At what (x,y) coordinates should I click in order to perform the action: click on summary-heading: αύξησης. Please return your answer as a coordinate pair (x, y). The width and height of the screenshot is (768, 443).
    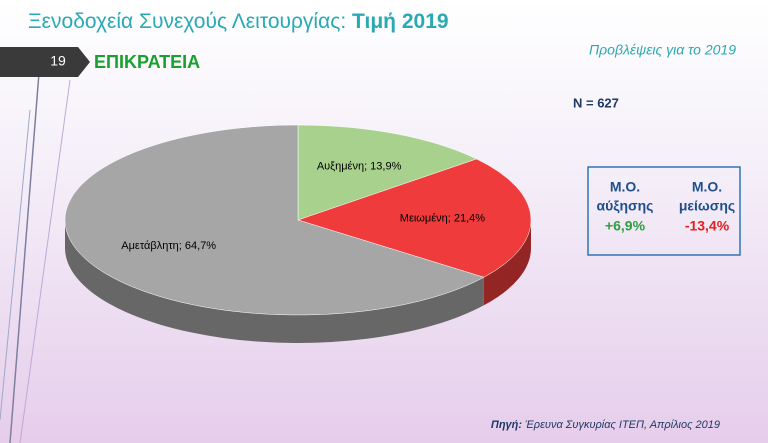
    Looking at the image, I should click on (625, 206).